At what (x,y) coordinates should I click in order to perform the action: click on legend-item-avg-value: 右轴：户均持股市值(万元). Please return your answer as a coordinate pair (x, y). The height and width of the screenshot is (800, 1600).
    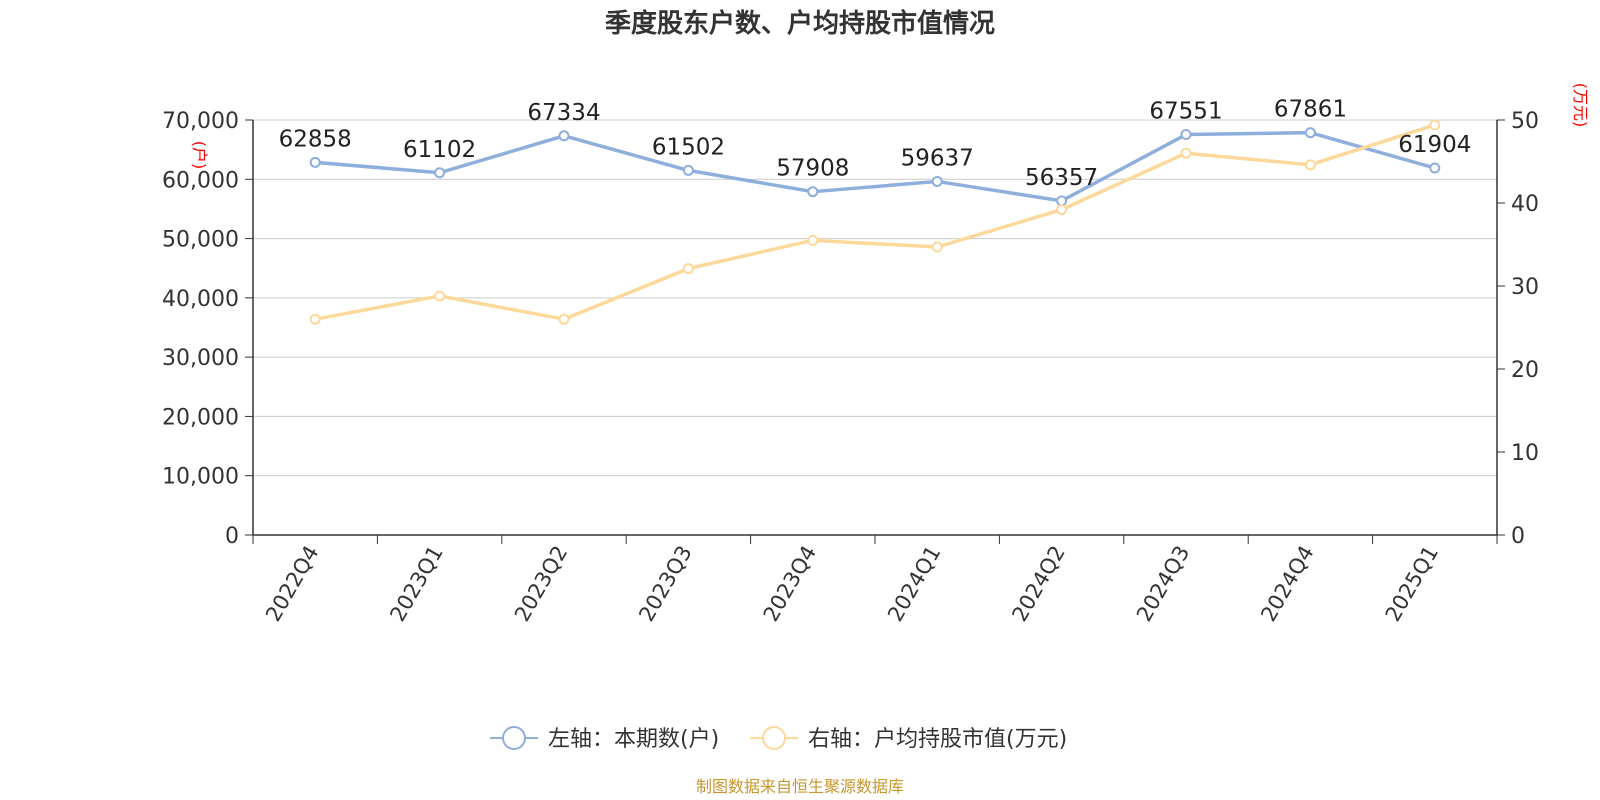
    Looking at the image, I should click on (908, 739).